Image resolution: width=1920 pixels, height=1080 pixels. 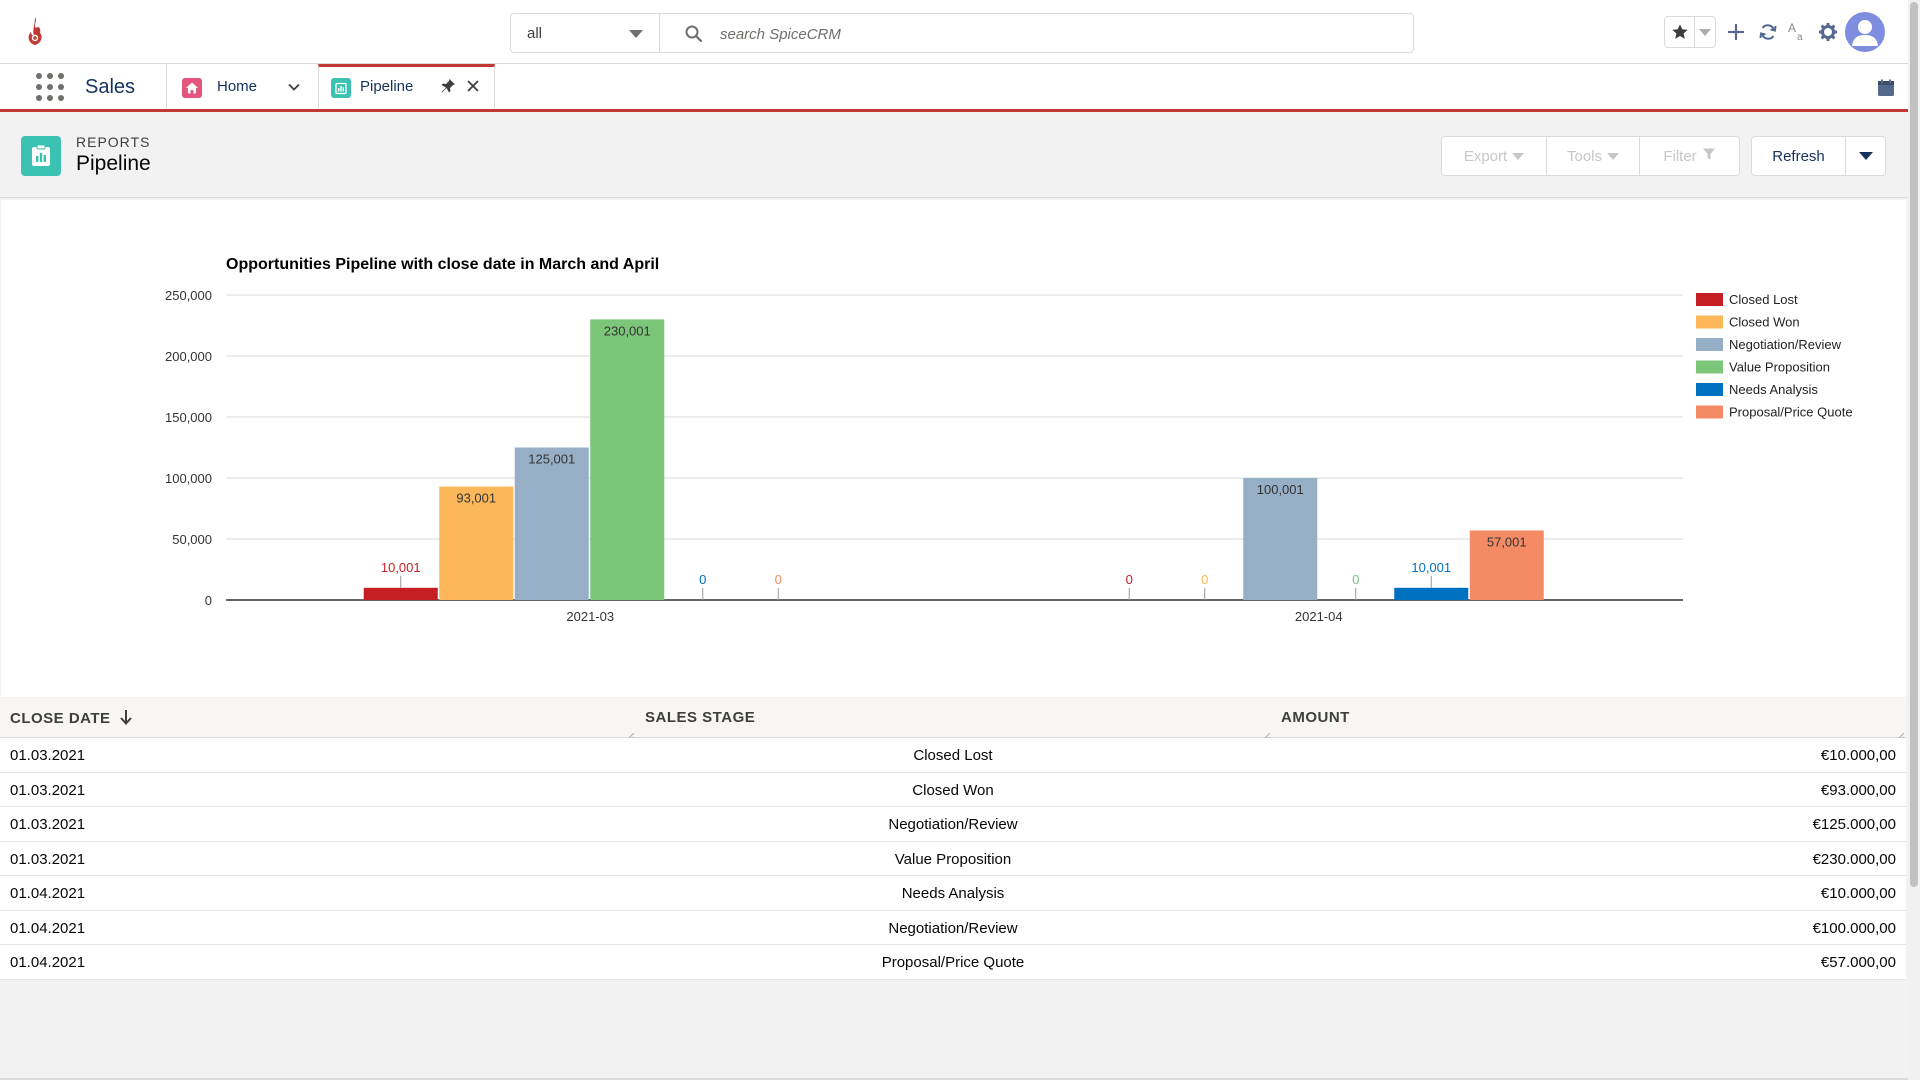 I want to click on legend-label: Closed Lost, so click(x=1763, y=299).